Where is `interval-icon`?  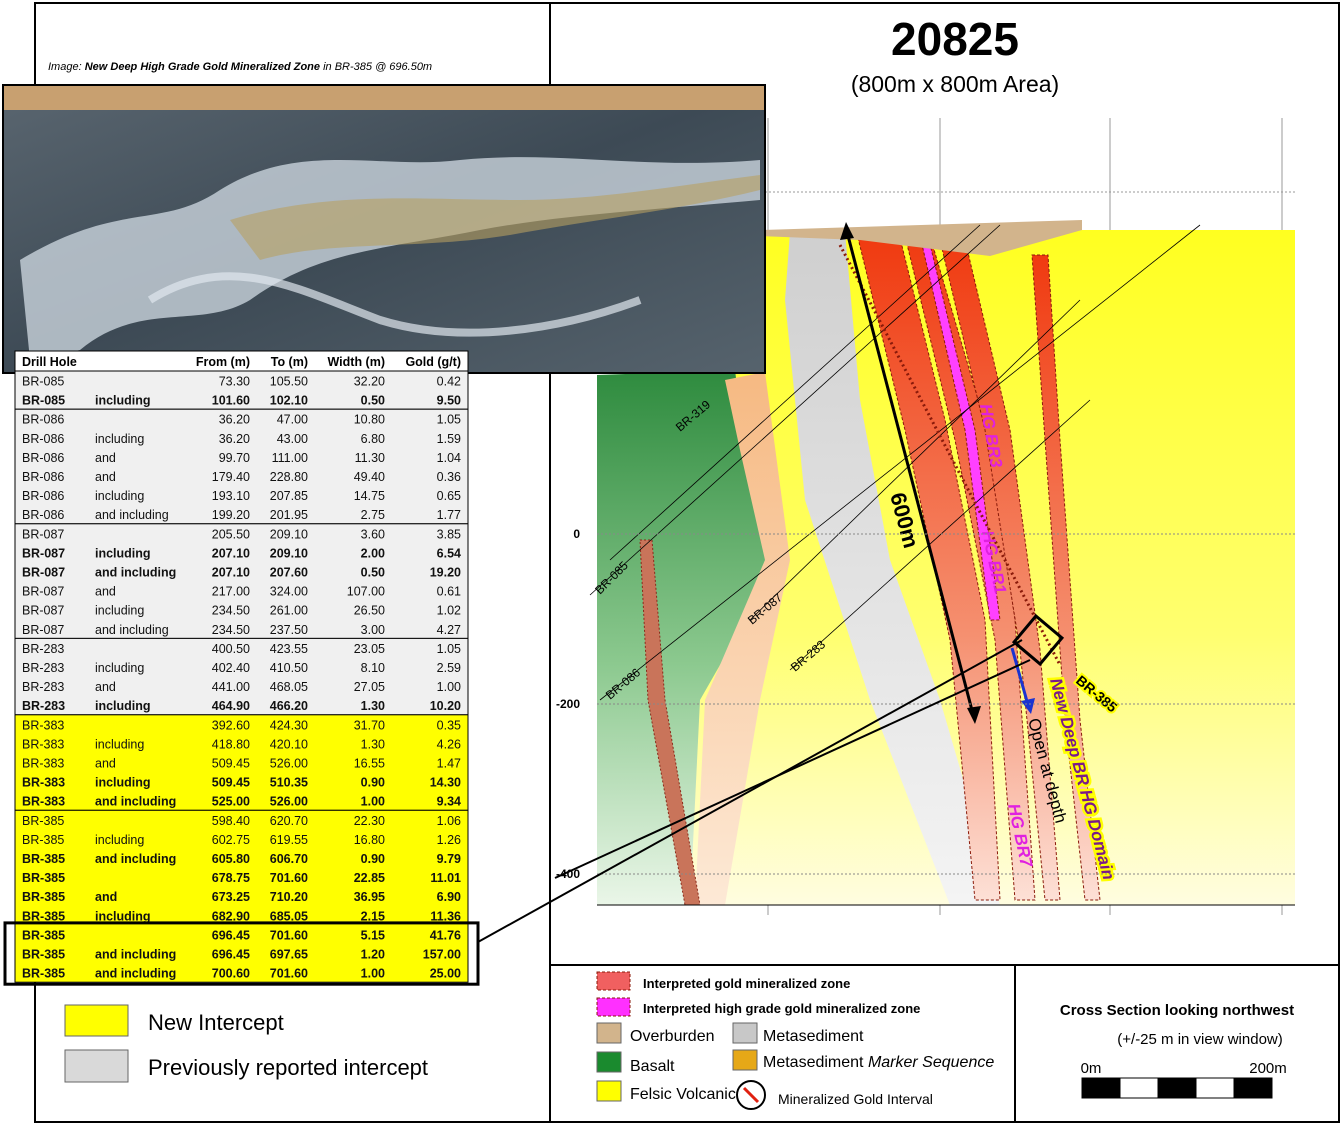
interval-icon is located at coordinates (751, 1095).